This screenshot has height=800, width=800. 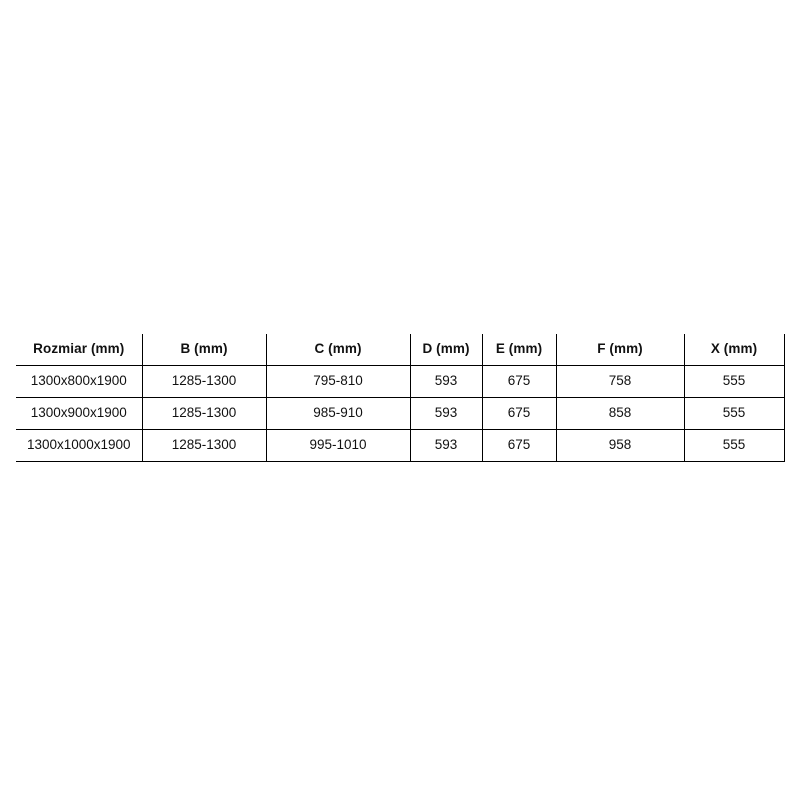 What do you see at coordinates (620, 445) in the screenshot?
I see `cell-f: 958` at bounding box center [620, 445].